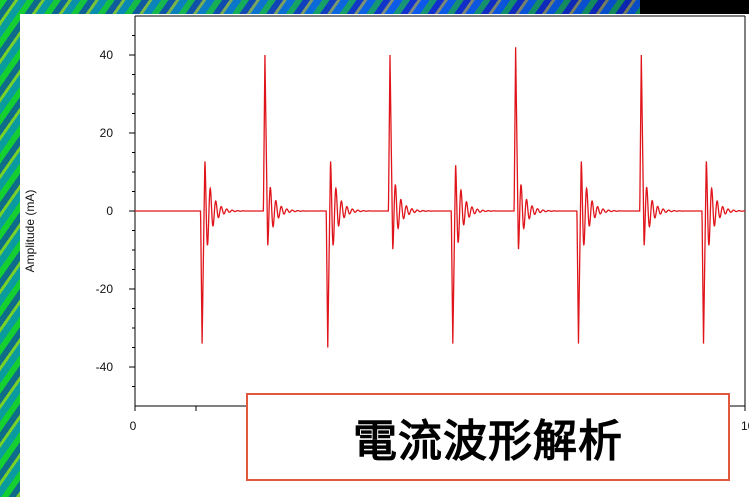  Describe the element at coordinates (105, 367) in the screenshot. I see `y-tick-label: -40` at that location.